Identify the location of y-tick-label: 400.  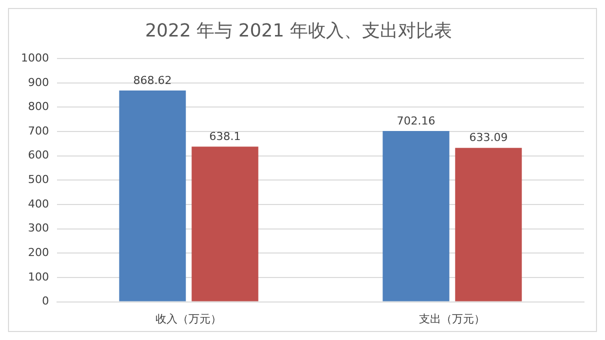
(38, 203).